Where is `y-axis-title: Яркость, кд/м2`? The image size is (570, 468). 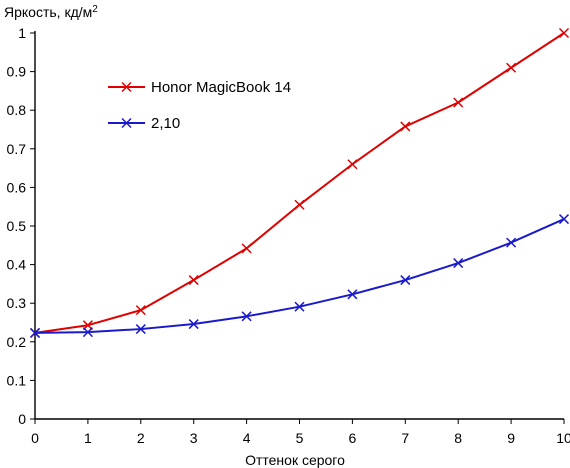 y-axis-title: Яркость, кд/м2 is located at coordinates (51, 12).